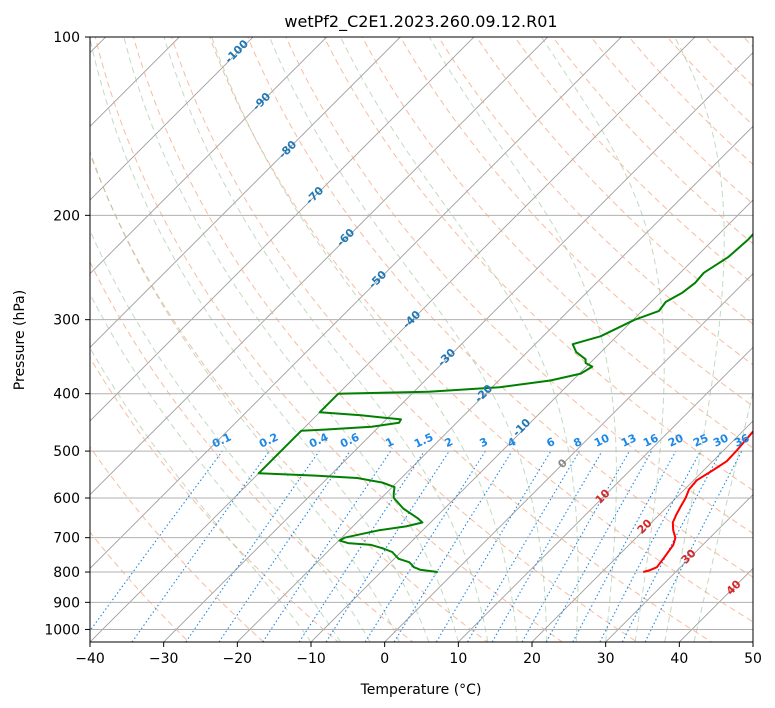  Describe the element at coordinates (602, 440) in the screenshot. I see `mixing-ratio-label: 10` at that location.